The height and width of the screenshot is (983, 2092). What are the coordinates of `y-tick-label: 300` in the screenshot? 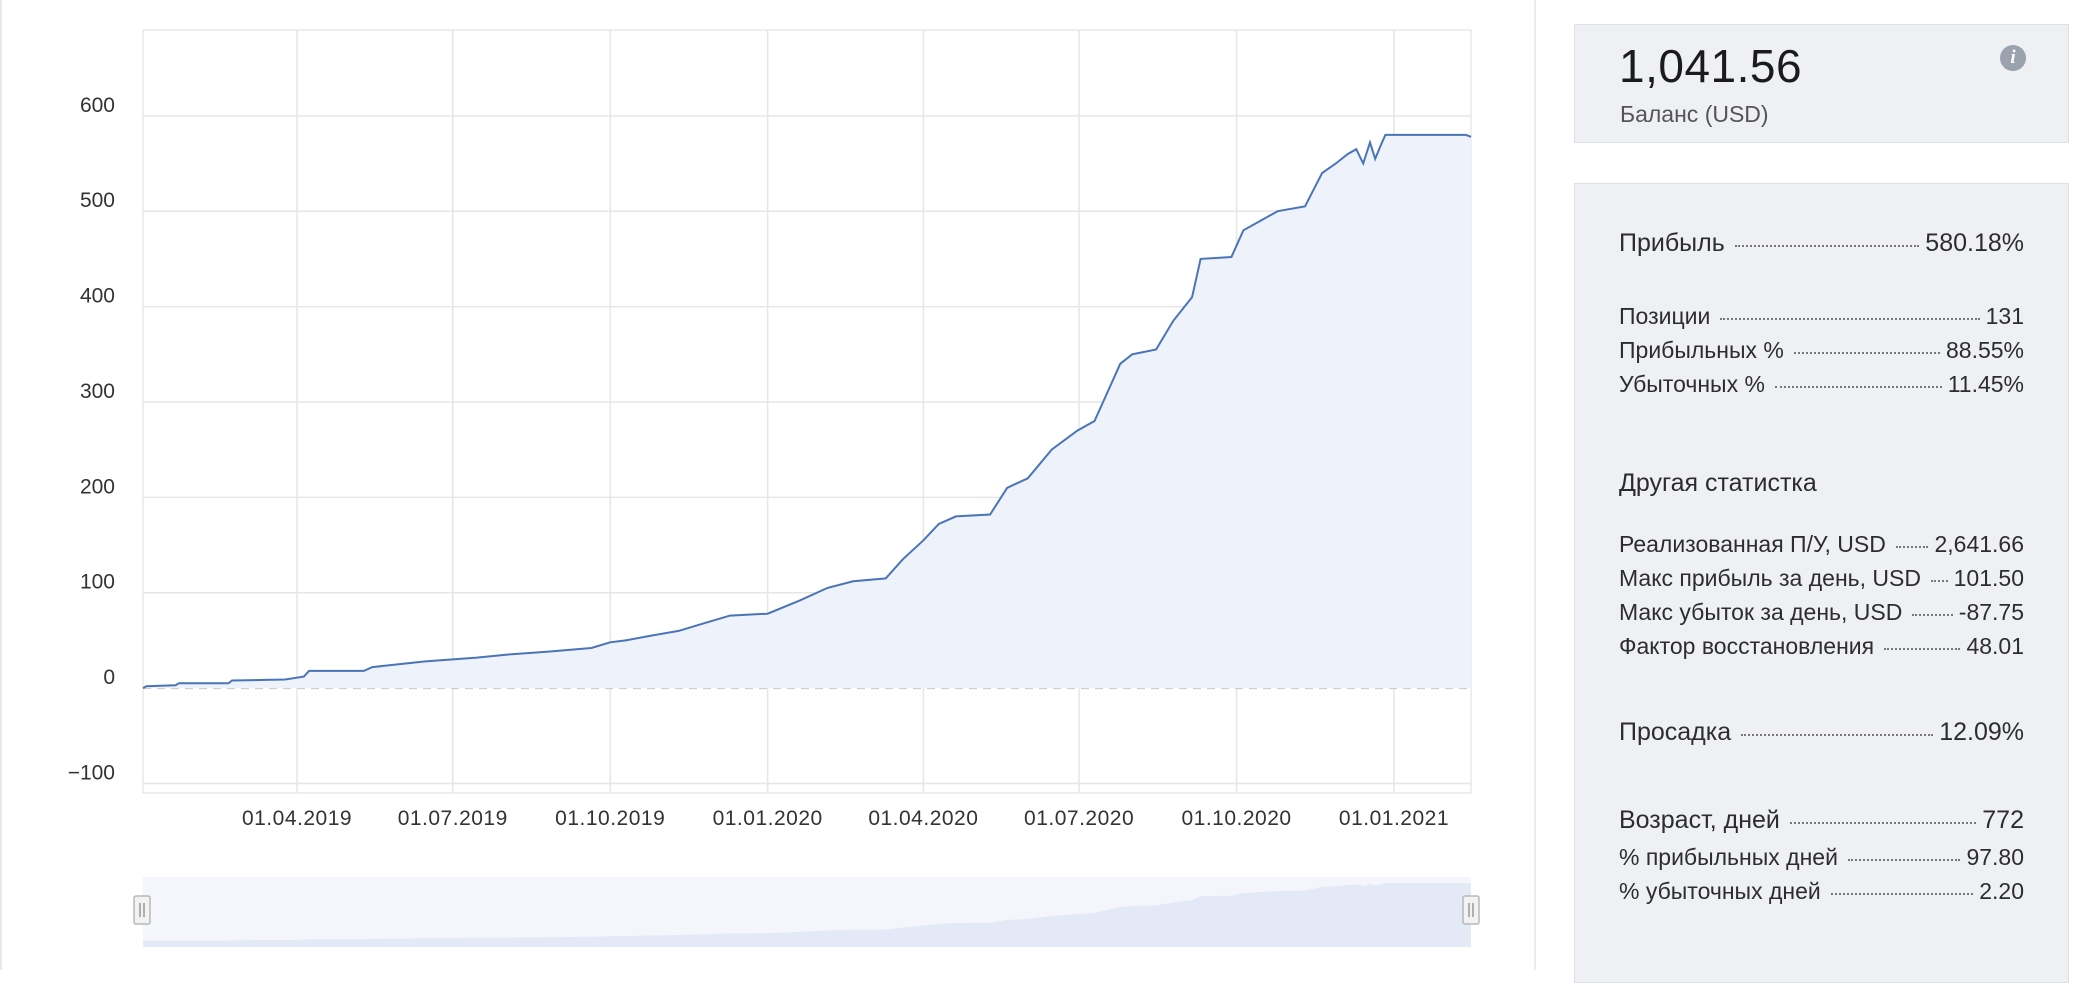 It's located at (97, 391).